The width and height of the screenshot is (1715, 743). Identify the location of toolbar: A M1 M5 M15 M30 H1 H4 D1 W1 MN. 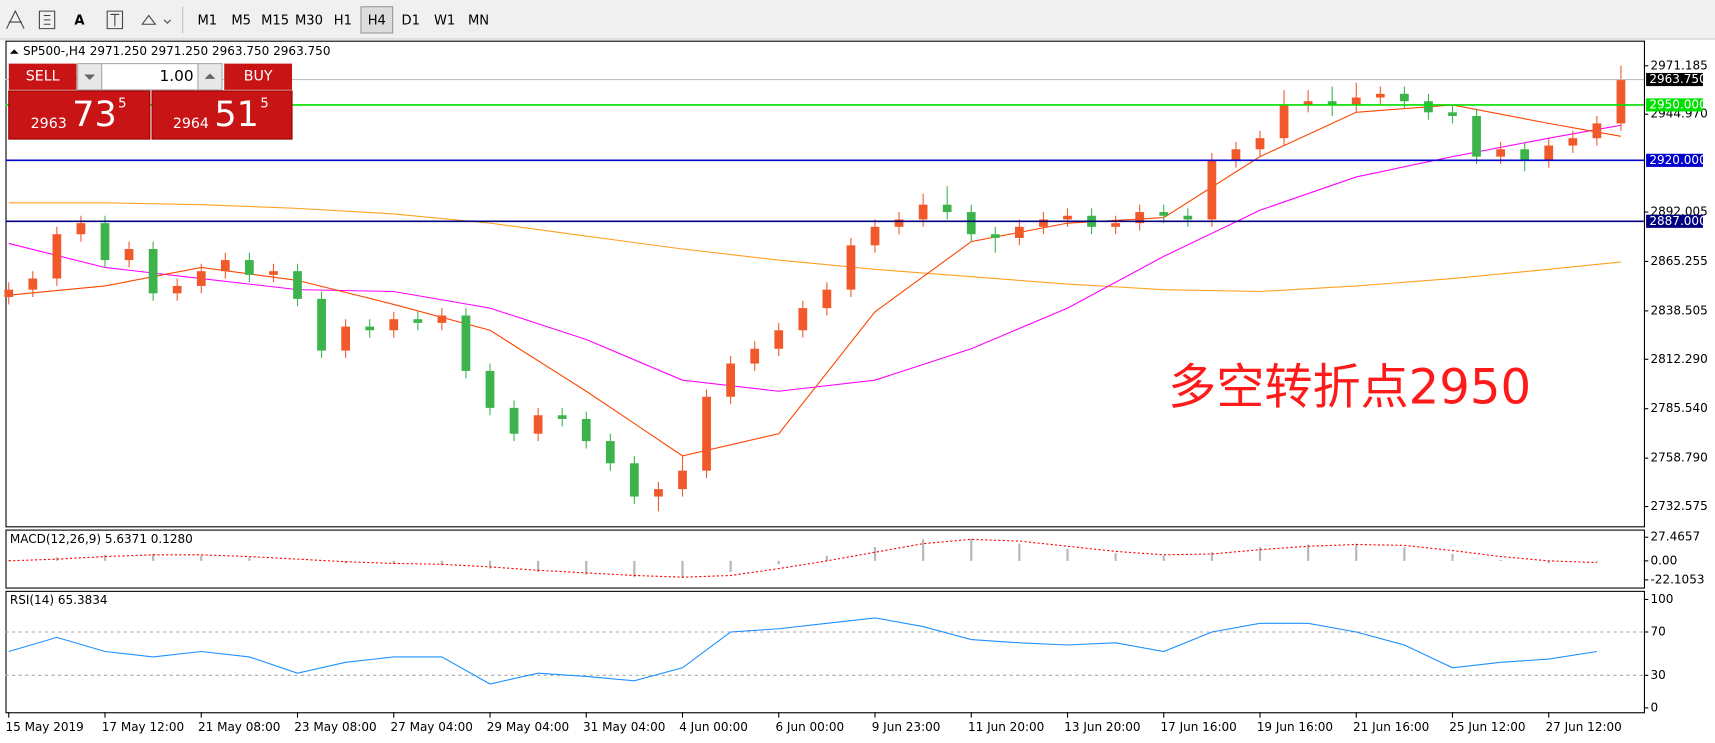
(857, 20).